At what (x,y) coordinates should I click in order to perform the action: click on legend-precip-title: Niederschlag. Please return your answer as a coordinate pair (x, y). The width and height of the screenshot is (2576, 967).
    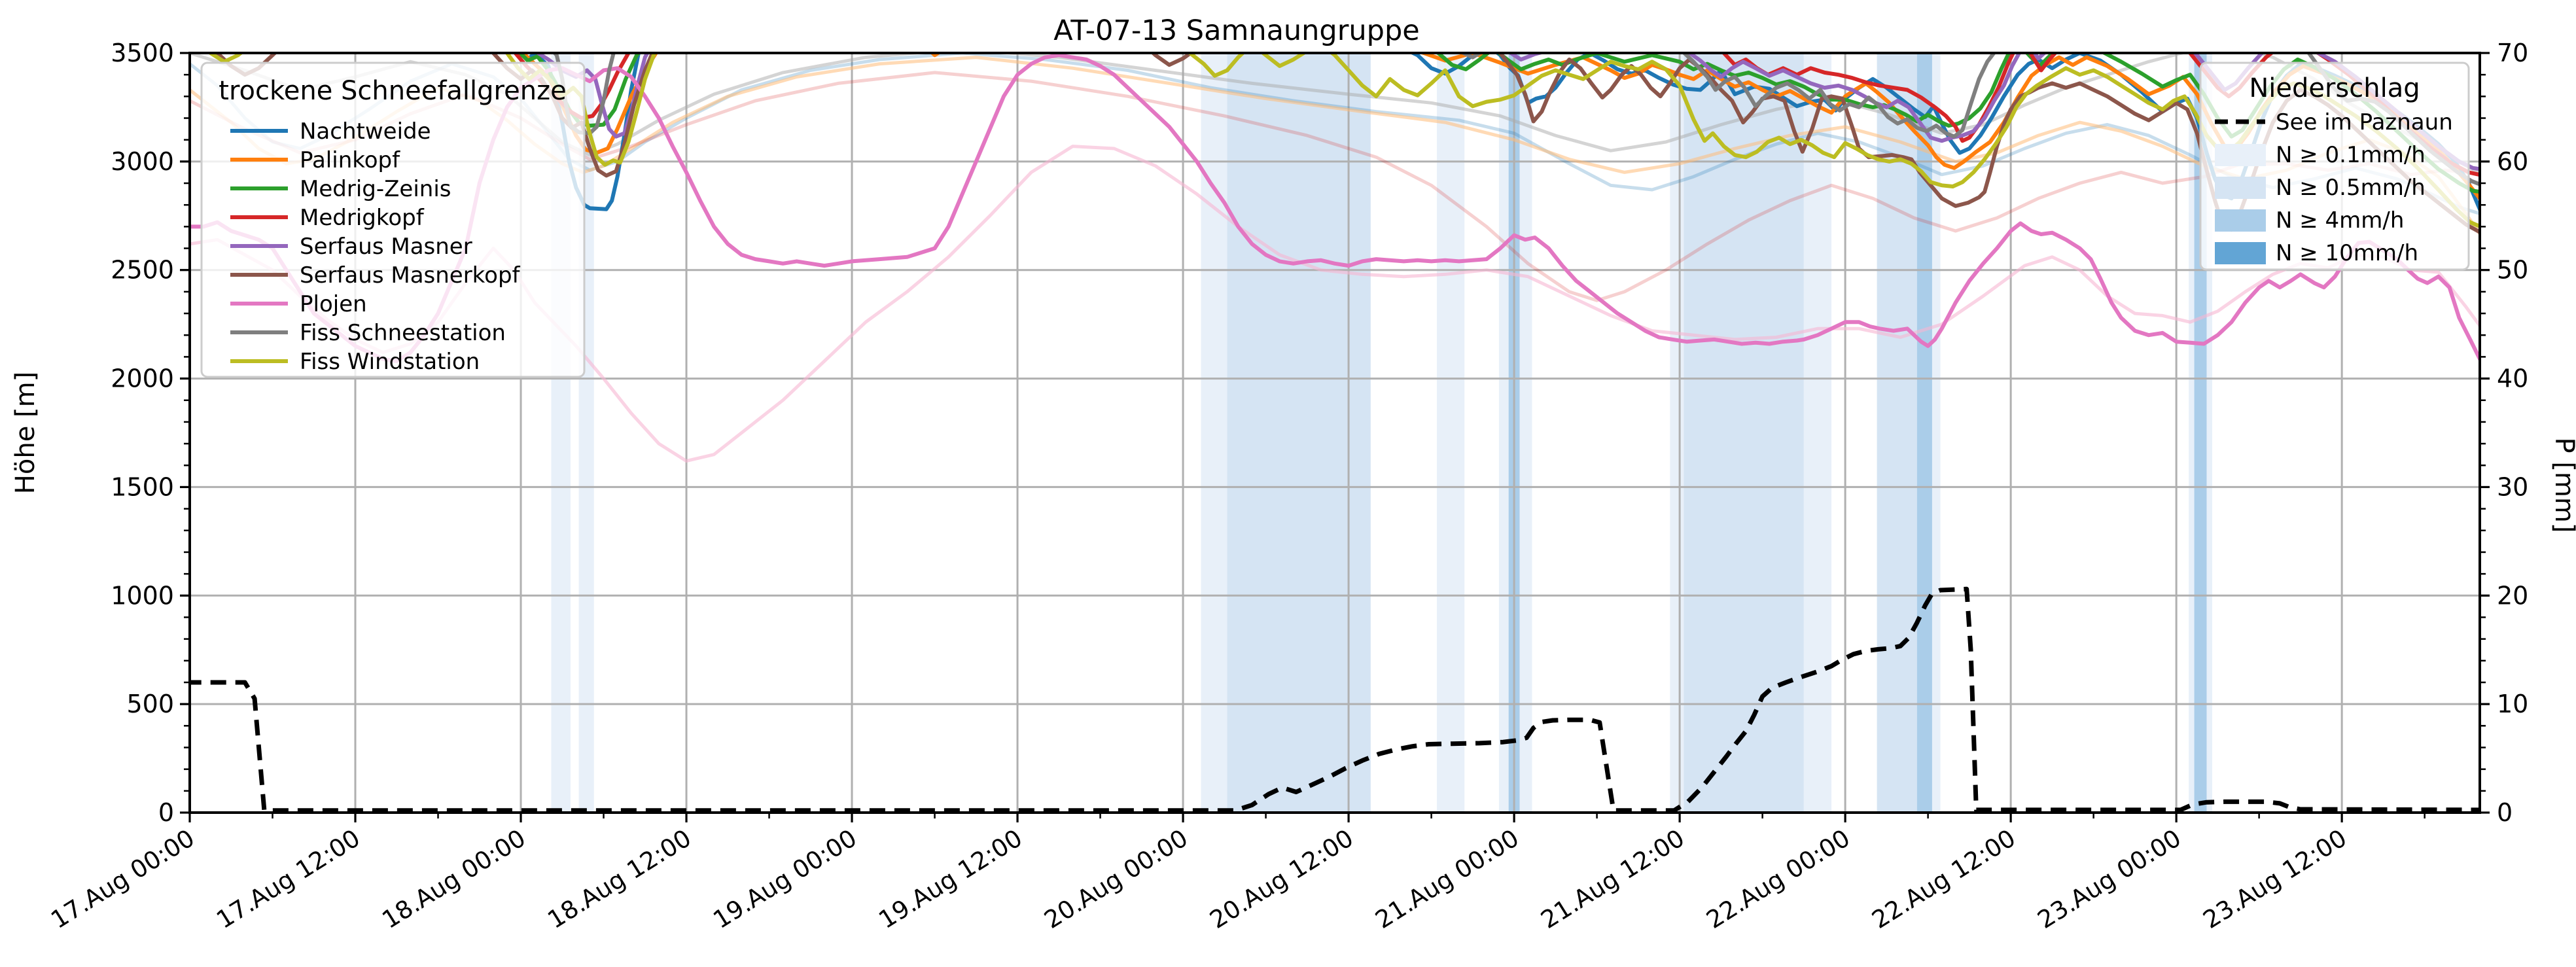
    Looking at the image, I should click on (2334, 88).